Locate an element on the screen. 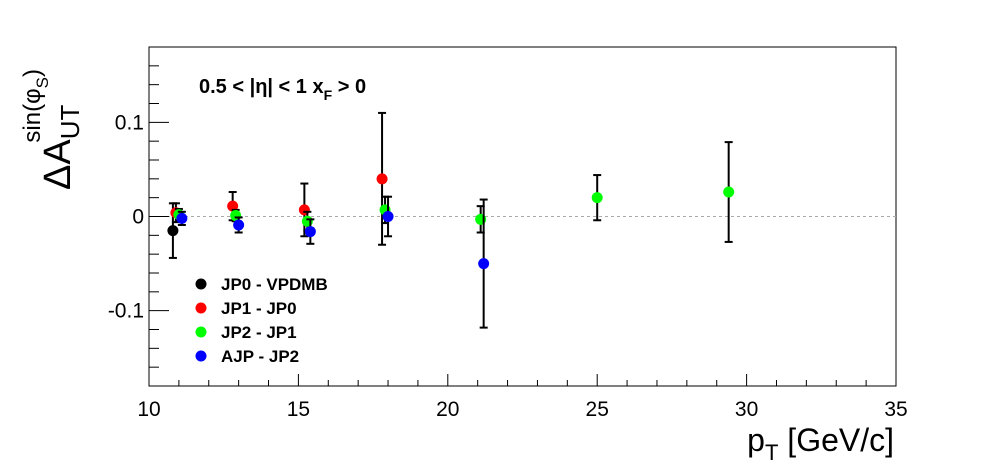 The image size is (996, 472). x-tick-label: 10 is located at coordinates (148, 409).